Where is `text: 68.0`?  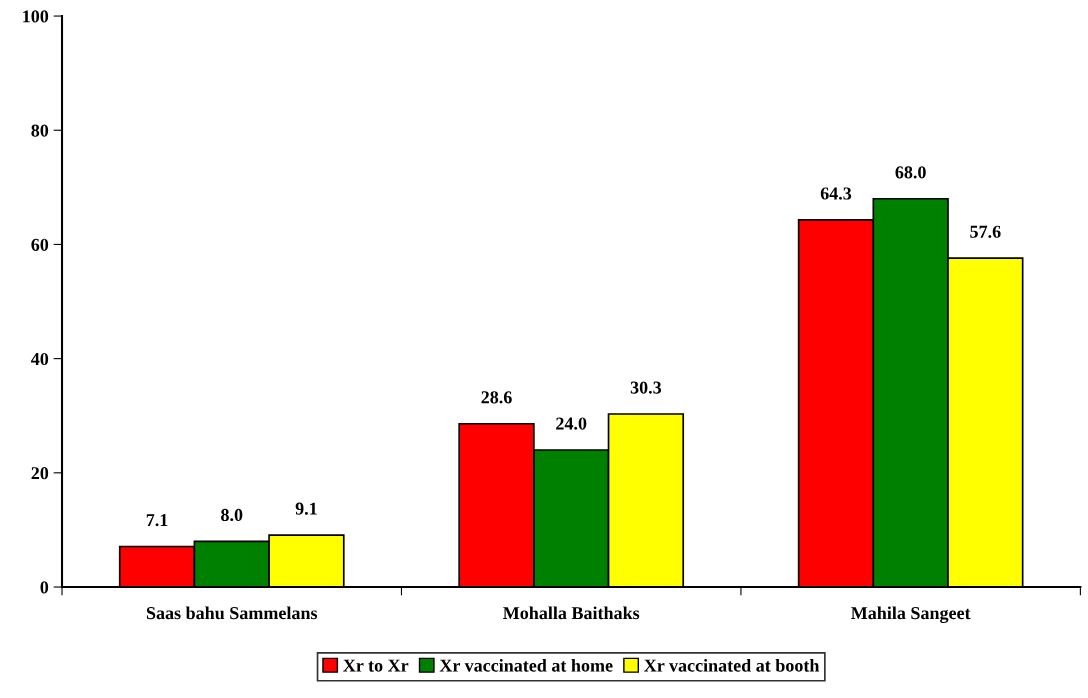 text: 68.0 is located at coordinates (910, 172).